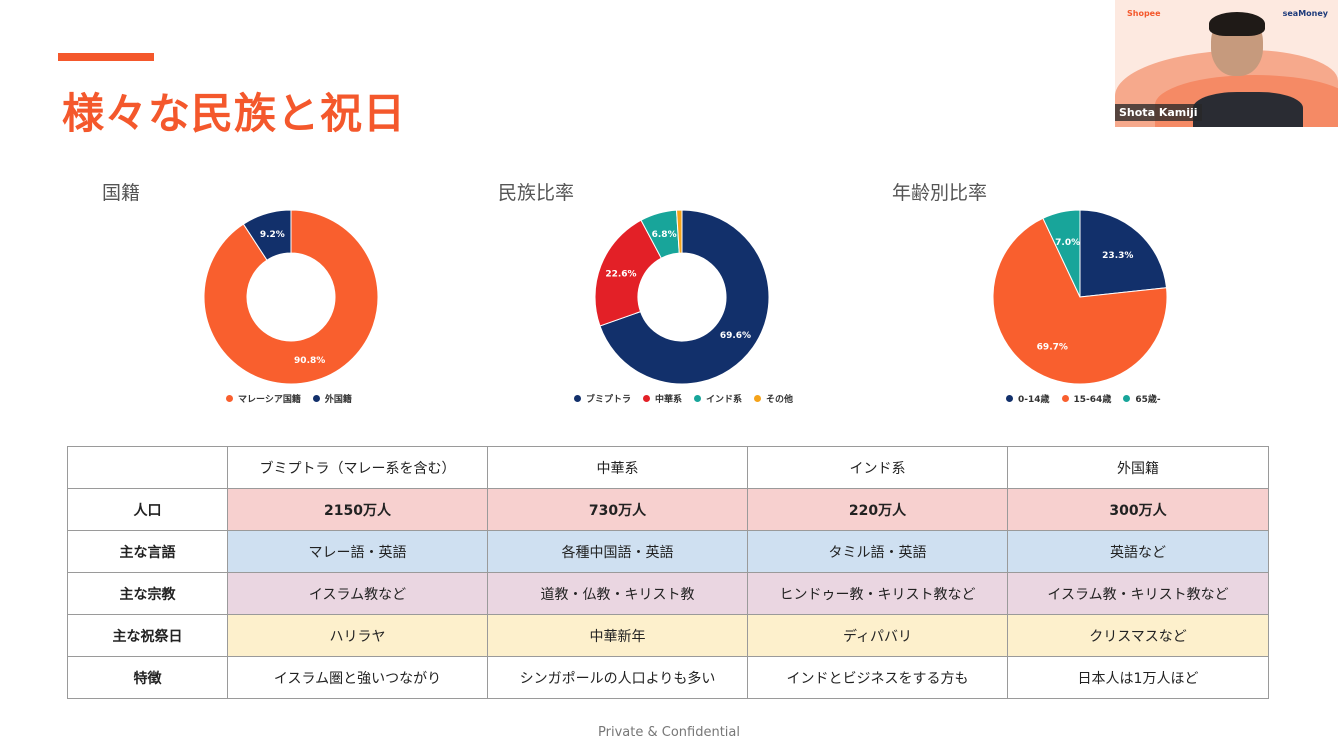 Image resolution: width=1338 pixels, height=754 pixels. What do you see at coordinates (536, 193) in the screenshot?
I see `chart-title-ethnicity: 民族比率` at bounding box center [536, 193].